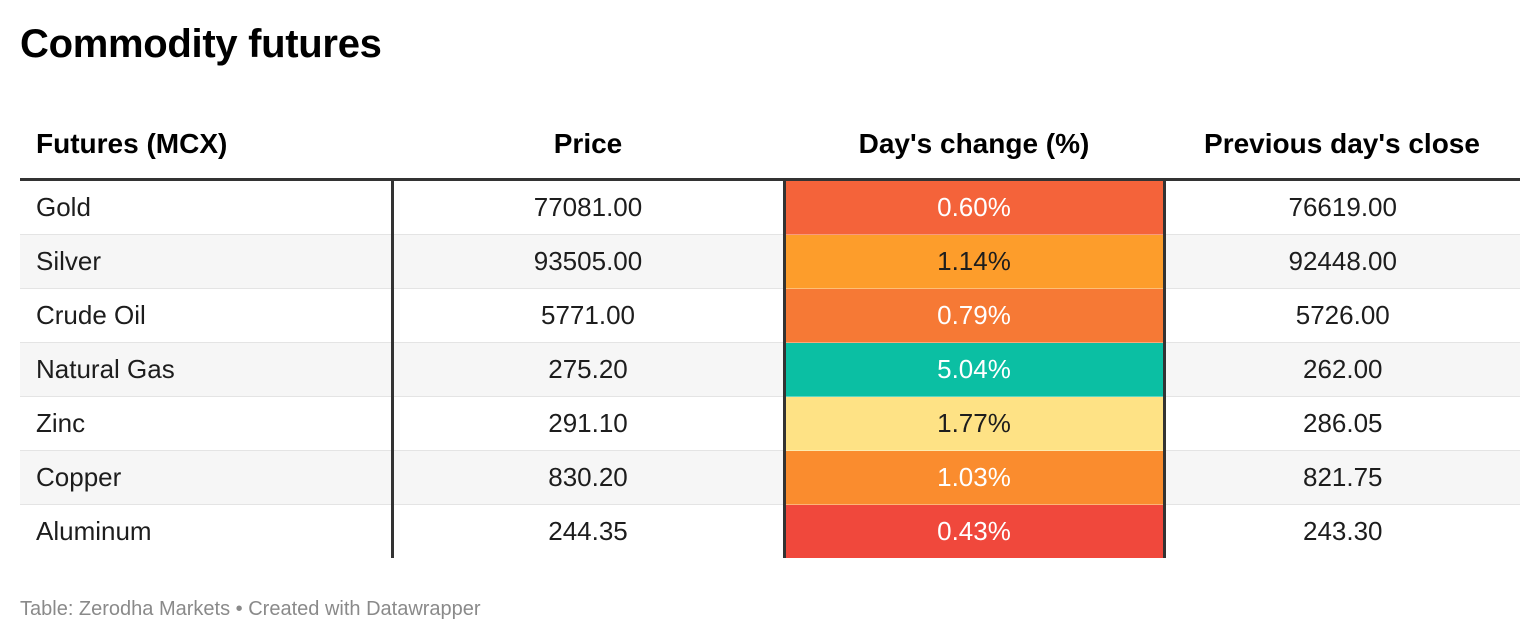 This screenshot has width=1540, height=644. What do you see at coordinates (589, 477) in the screenshot?
I see `cell-price: 830.20` at bounding box center [589, 477].